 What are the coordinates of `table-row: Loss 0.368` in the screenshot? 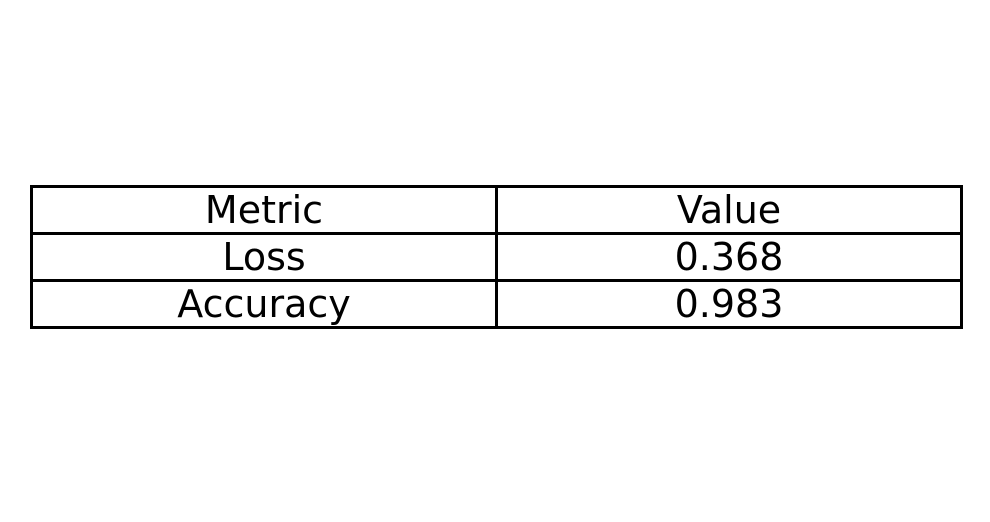 It's located at (496, 257).